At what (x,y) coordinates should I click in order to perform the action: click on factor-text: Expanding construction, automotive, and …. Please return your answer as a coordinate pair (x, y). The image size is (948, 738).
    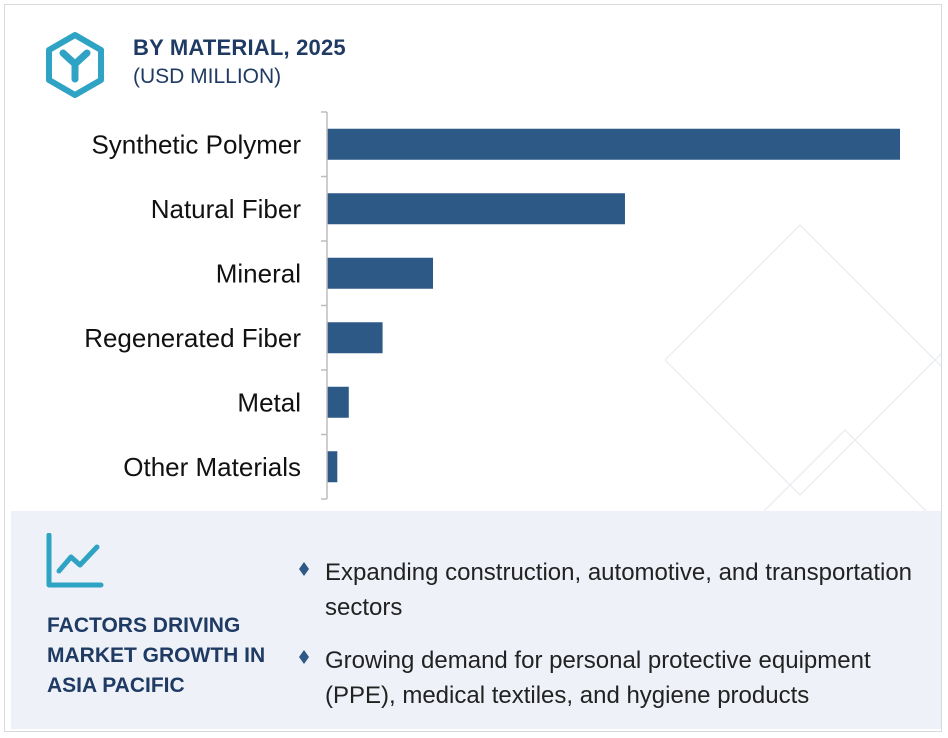
    Looking at the image, I should click on (619, 590).